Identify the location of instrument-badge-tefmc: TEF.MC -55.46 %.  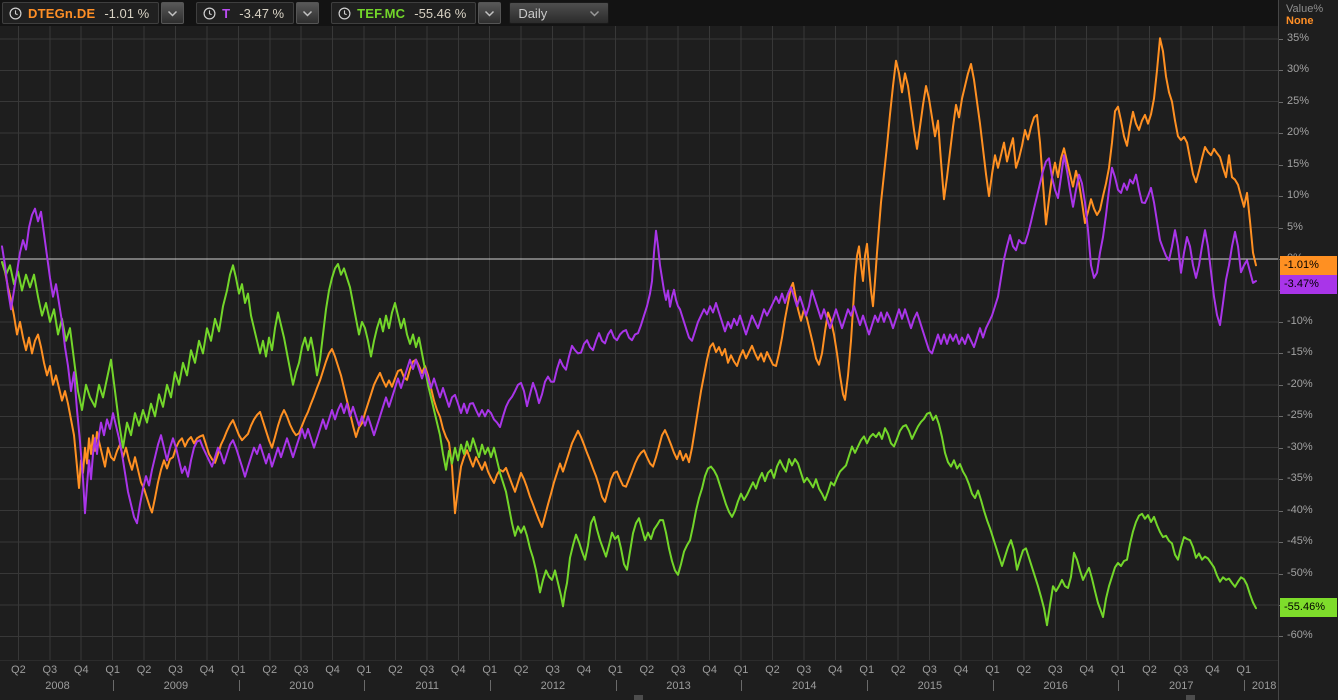
(404, 13).